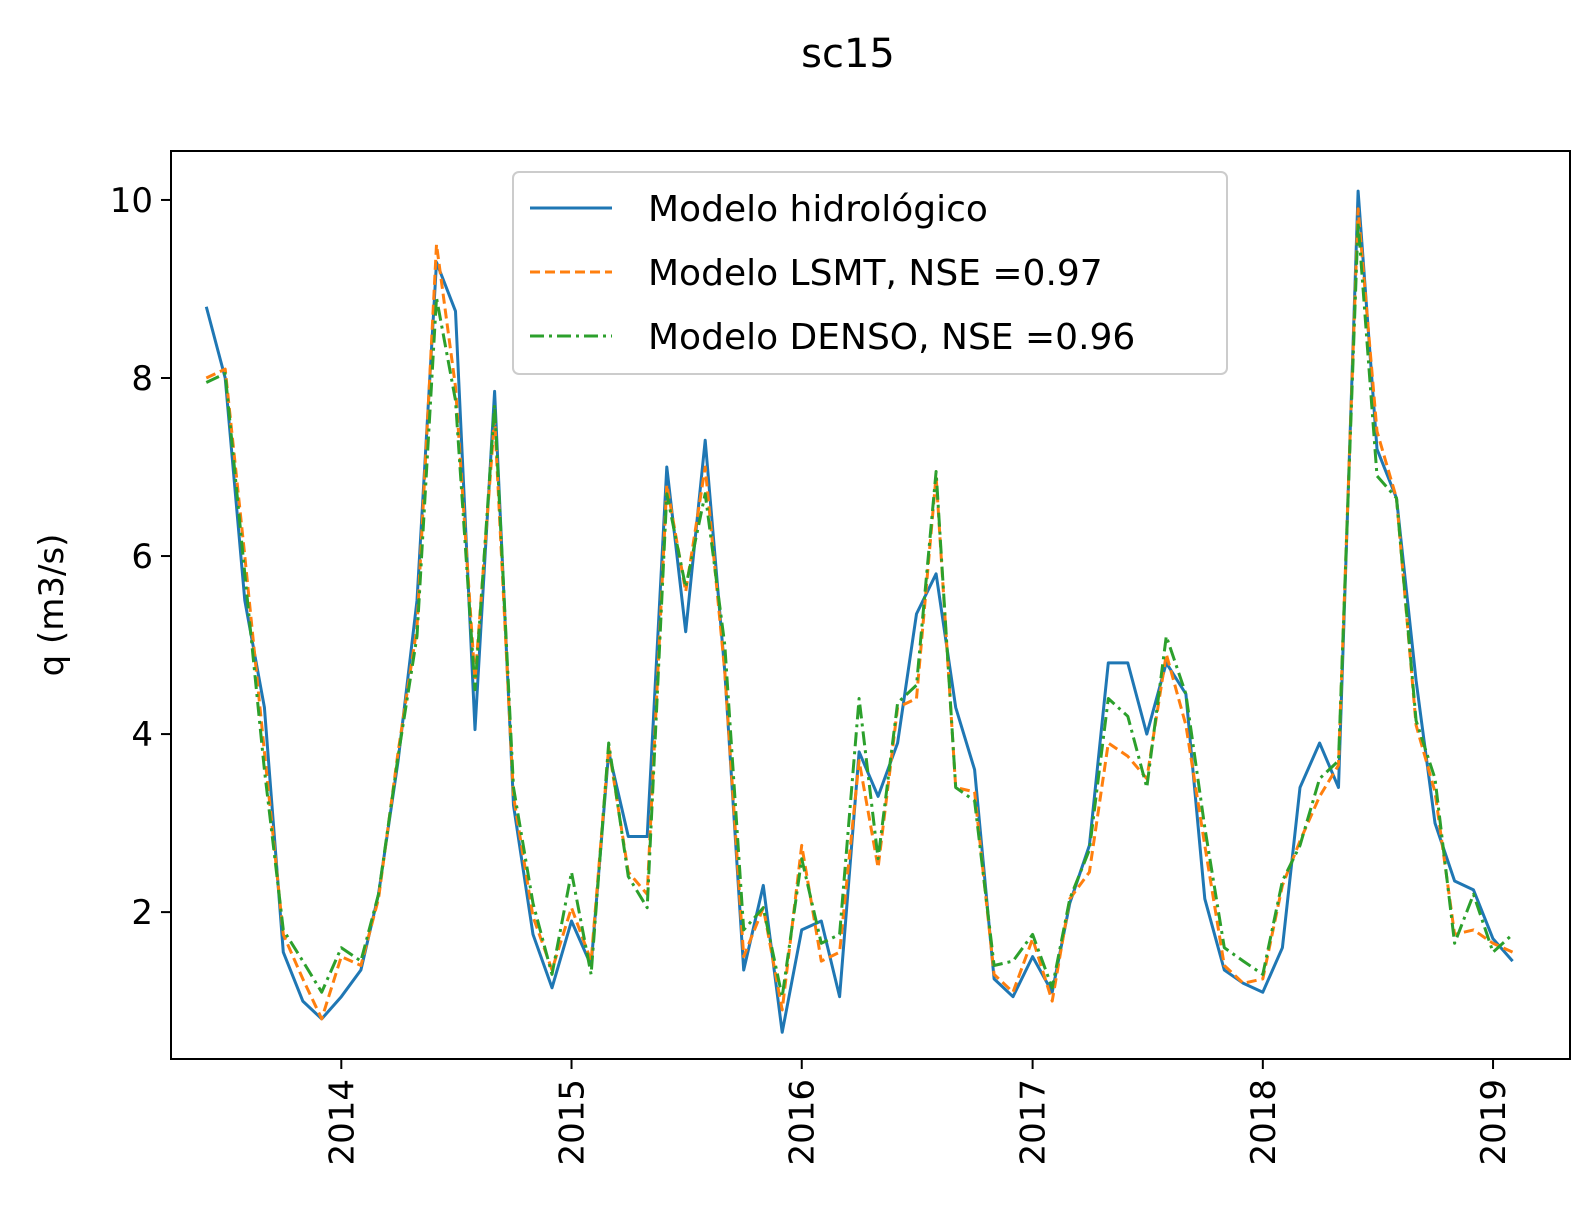 This screenshot has width=1595, height=1221. What do you see at coordinates (803, 1122) in the screenshot?
I see `x-tick-label: 2016` at bounding box center [803, 1122].